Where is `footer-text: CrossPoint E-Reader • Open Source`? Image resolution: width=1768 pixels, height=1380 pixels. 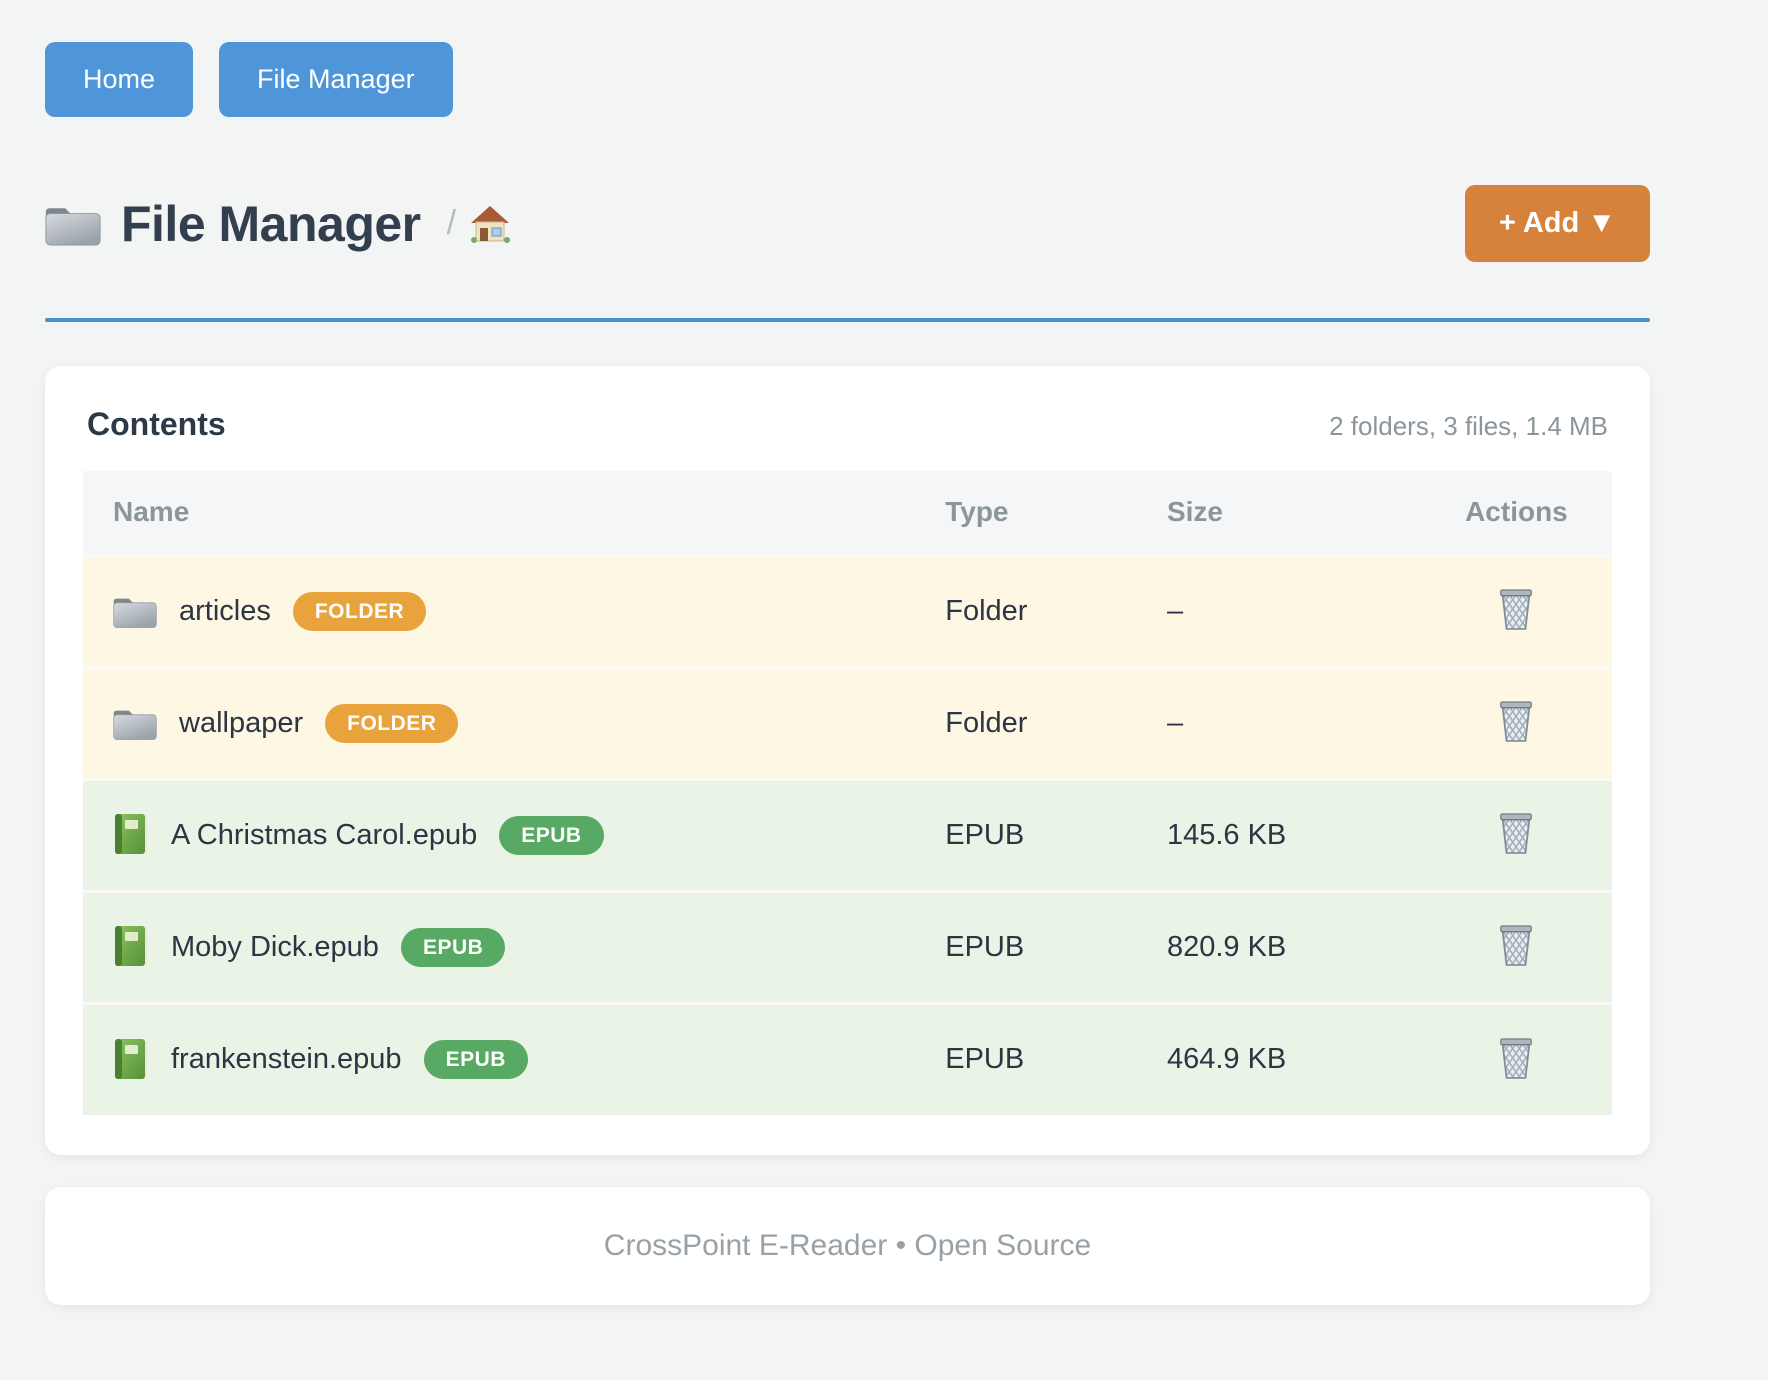
footer-text: CrossPoint E-Reader • Open Source is located at coordinates (847, 1245).